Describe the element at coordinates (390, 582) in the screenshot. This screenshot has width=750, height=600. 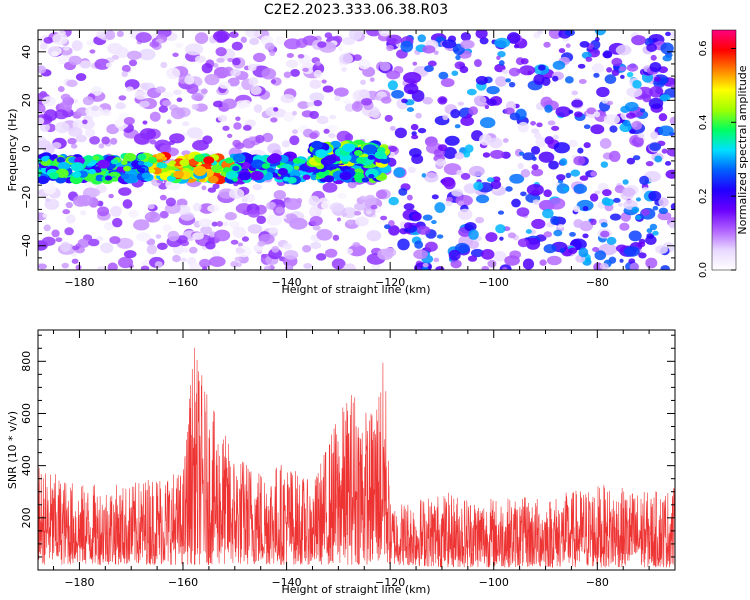
I see `snr-x-tick-label: −120` at that location.